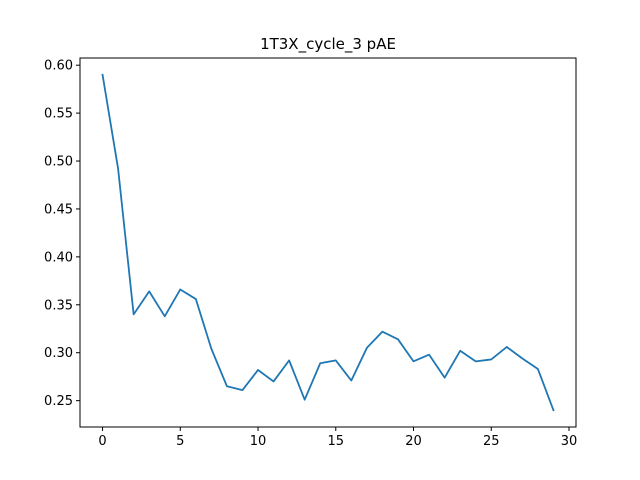 The height and width of the screenshot is (480, 640). Describe the element at coordinates (58, 257) in the screenshot. I see `y-tick-label: 0.40` at that location.